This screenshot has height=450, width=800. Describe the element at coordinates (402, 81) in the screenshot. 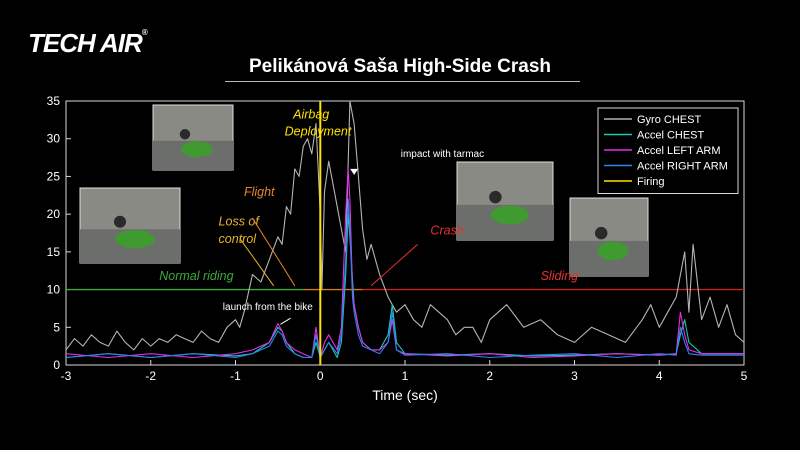

I see `title-underline` at that location.